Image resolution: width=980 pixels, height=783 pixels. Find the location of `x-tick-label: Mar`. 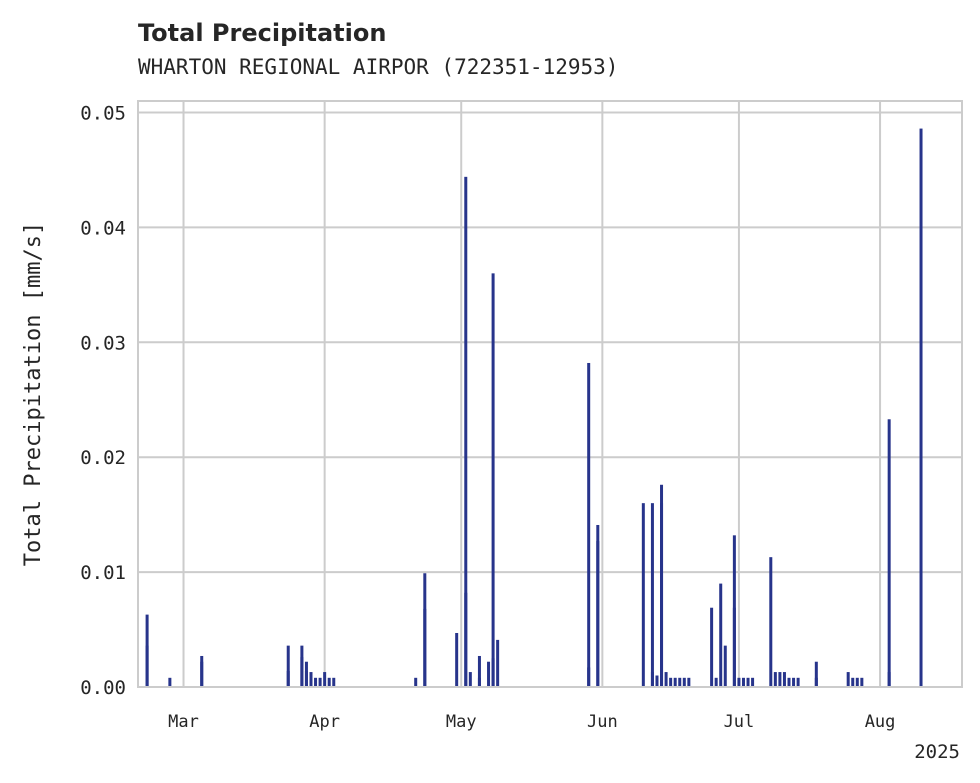

x-tick-label: Mar is located at coordinates (183, 722).